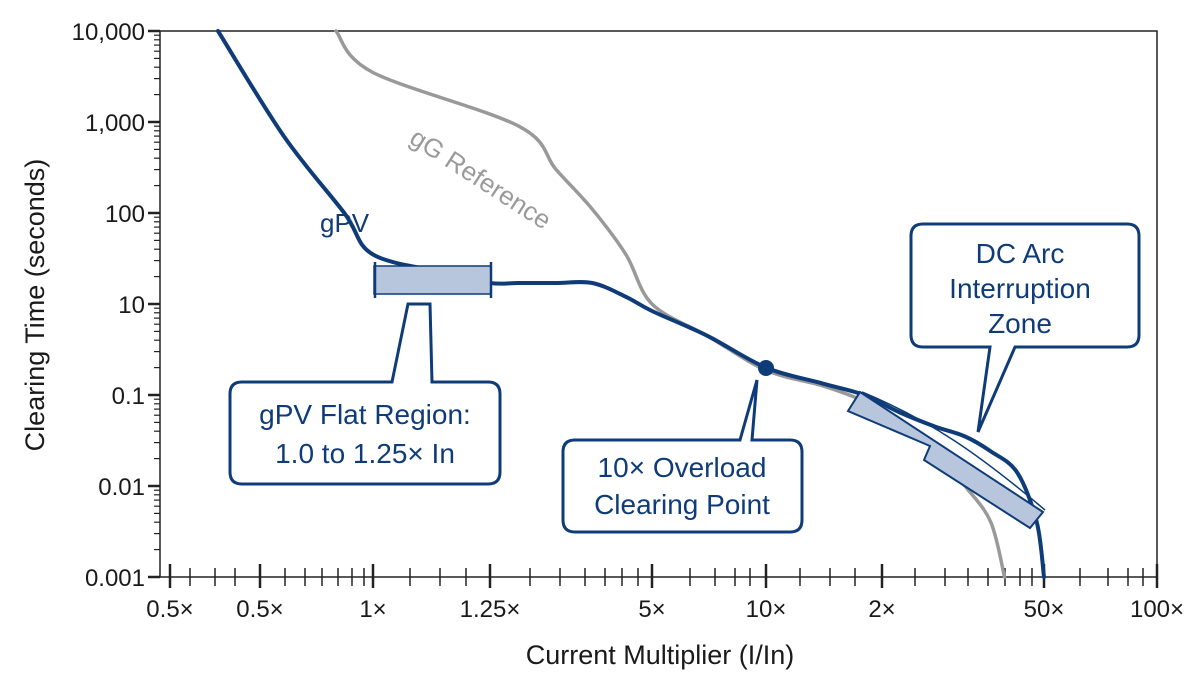  What do you see at coordinates (125, 214) in the screenshot?
I see `y-tick-label: 100` at bounding box center [125, 214].